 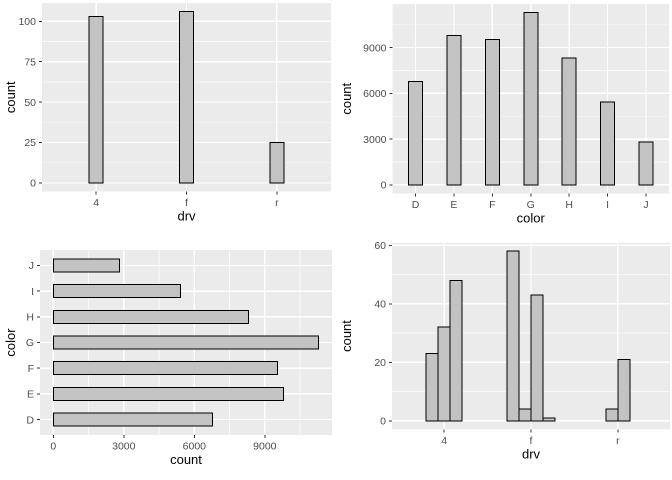 What do you see at coordinates (30, 103) in the screenshot?
I see `axis-tick-label: 50` at bounding box center [30, 103].